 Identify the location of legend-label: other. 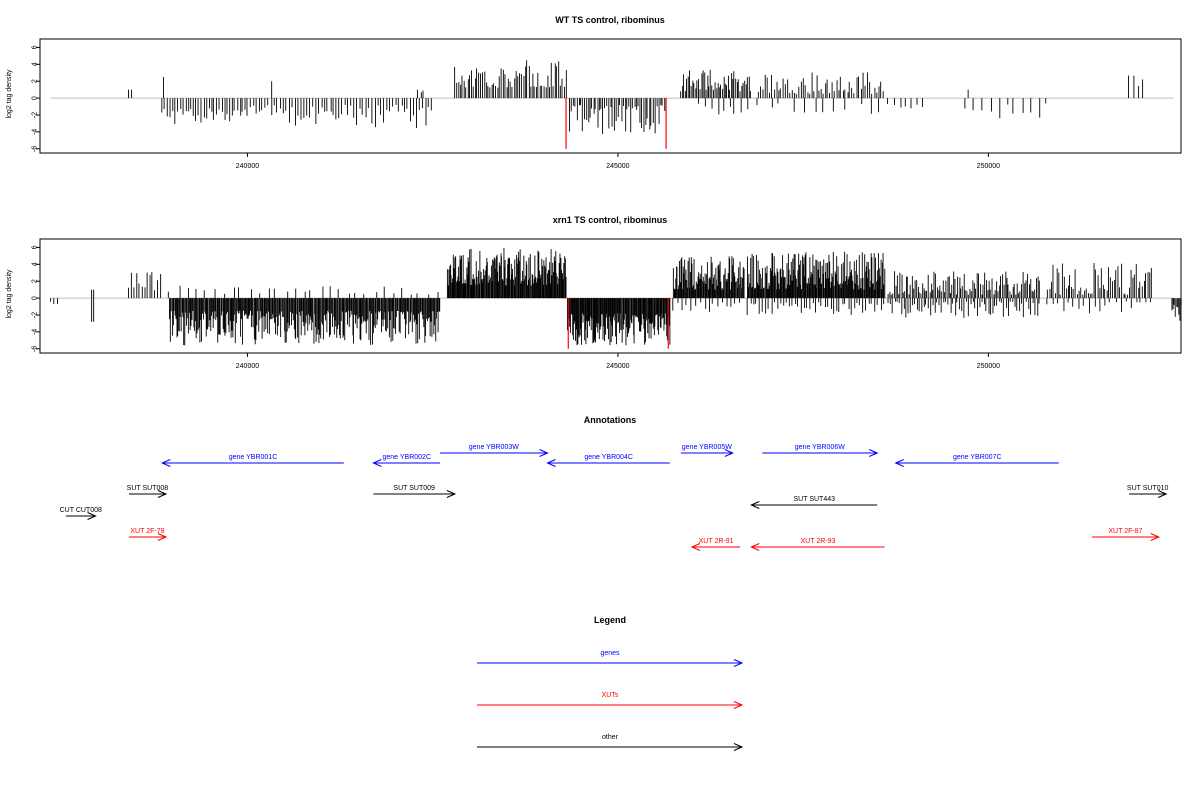
(610, 737).